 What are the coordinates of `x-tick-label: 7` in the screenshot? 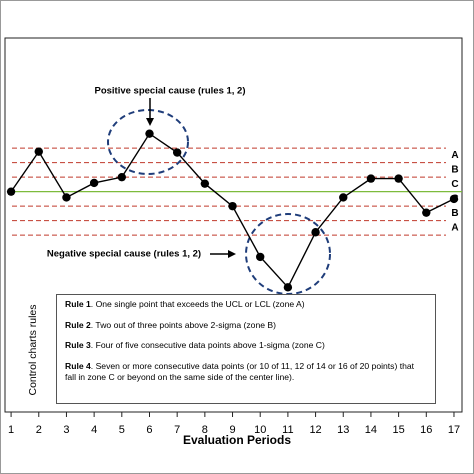 It's located at (177, 430).